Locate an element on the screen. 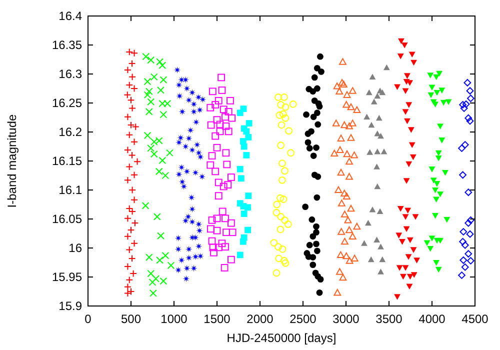 Image resolution: width=500 pixels, height=350 pixels. y-tick-label: 15.9 is located at coordinates (70, 306).